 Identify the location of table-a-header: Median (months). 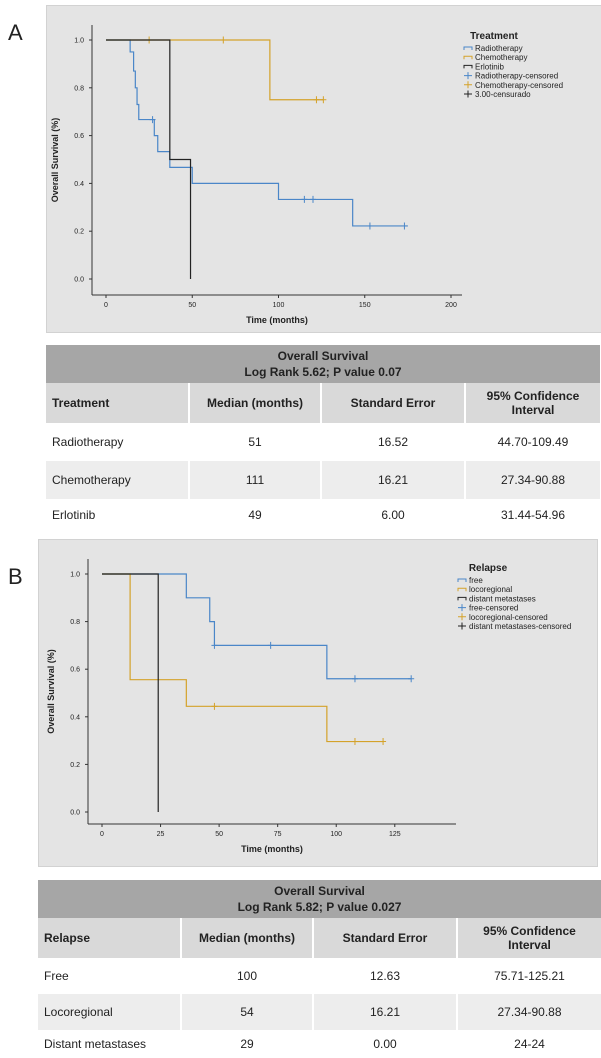
(255, 403).